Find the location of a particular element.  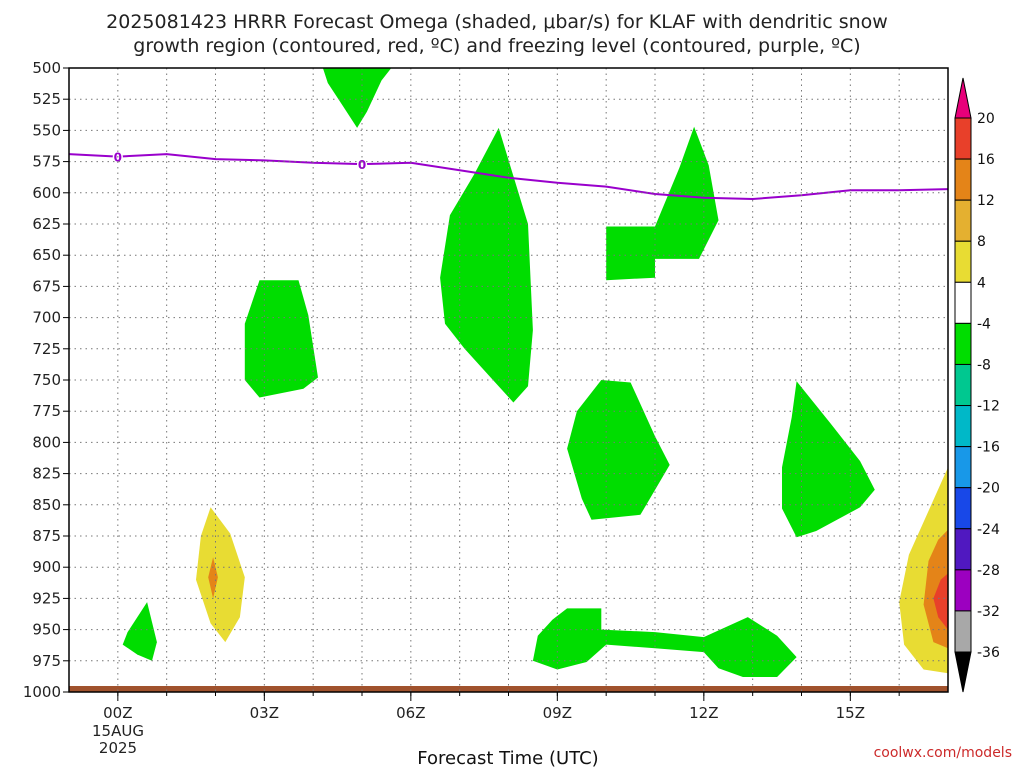

y-tick-label: 650 is located at coordinates (46, 255).